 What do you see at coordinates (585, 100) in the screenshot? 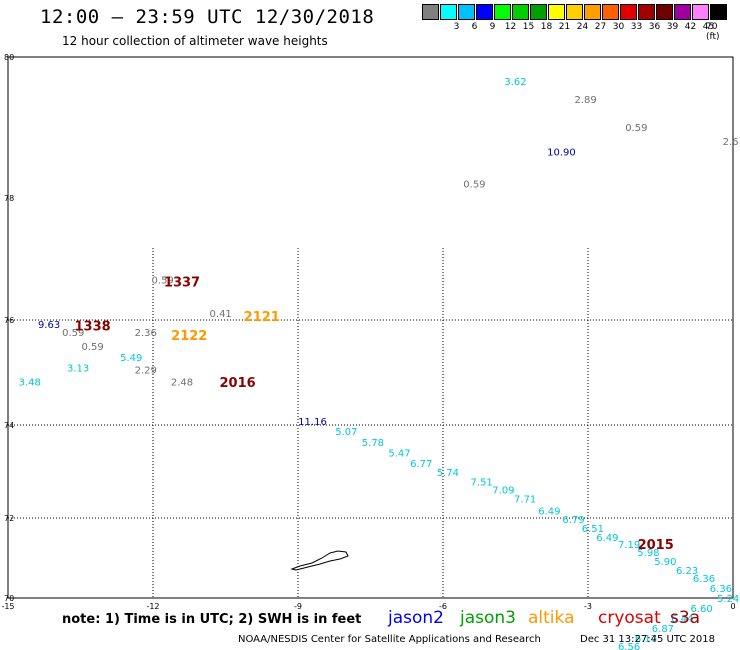
I see `wave-height-reading: 2.89` at bounding box center [585, 100].